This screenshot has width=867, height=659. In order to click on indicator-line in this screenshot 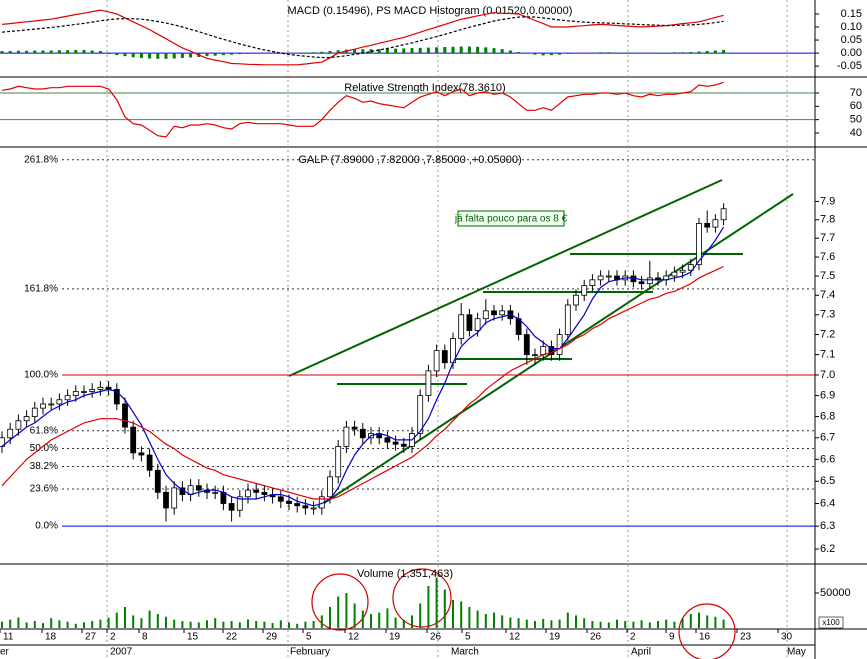, I will do `click(362, 37)`.